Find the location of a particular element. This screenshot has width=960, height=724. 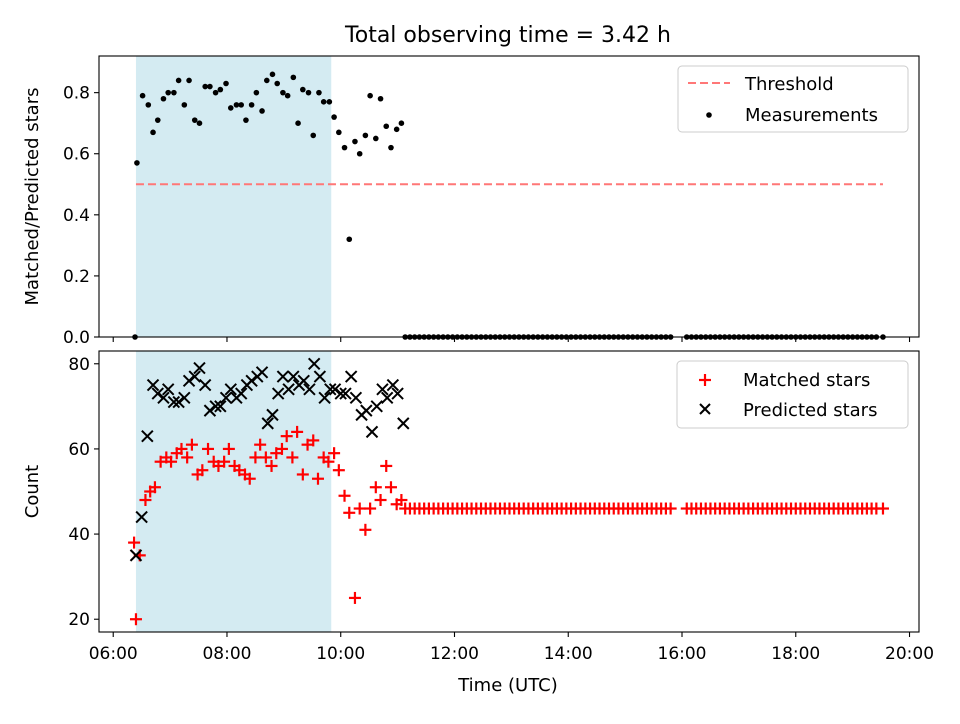

measurements-legend-swatch is located at coordinates (709, 115).